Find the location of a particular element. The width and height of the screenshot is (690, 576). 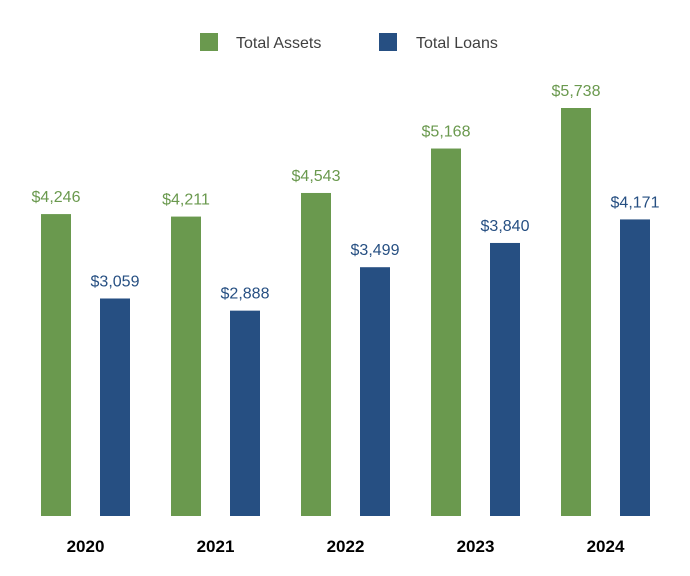

value-label-total-loans-2024: $4,171 is located at coordinates (635, 202).